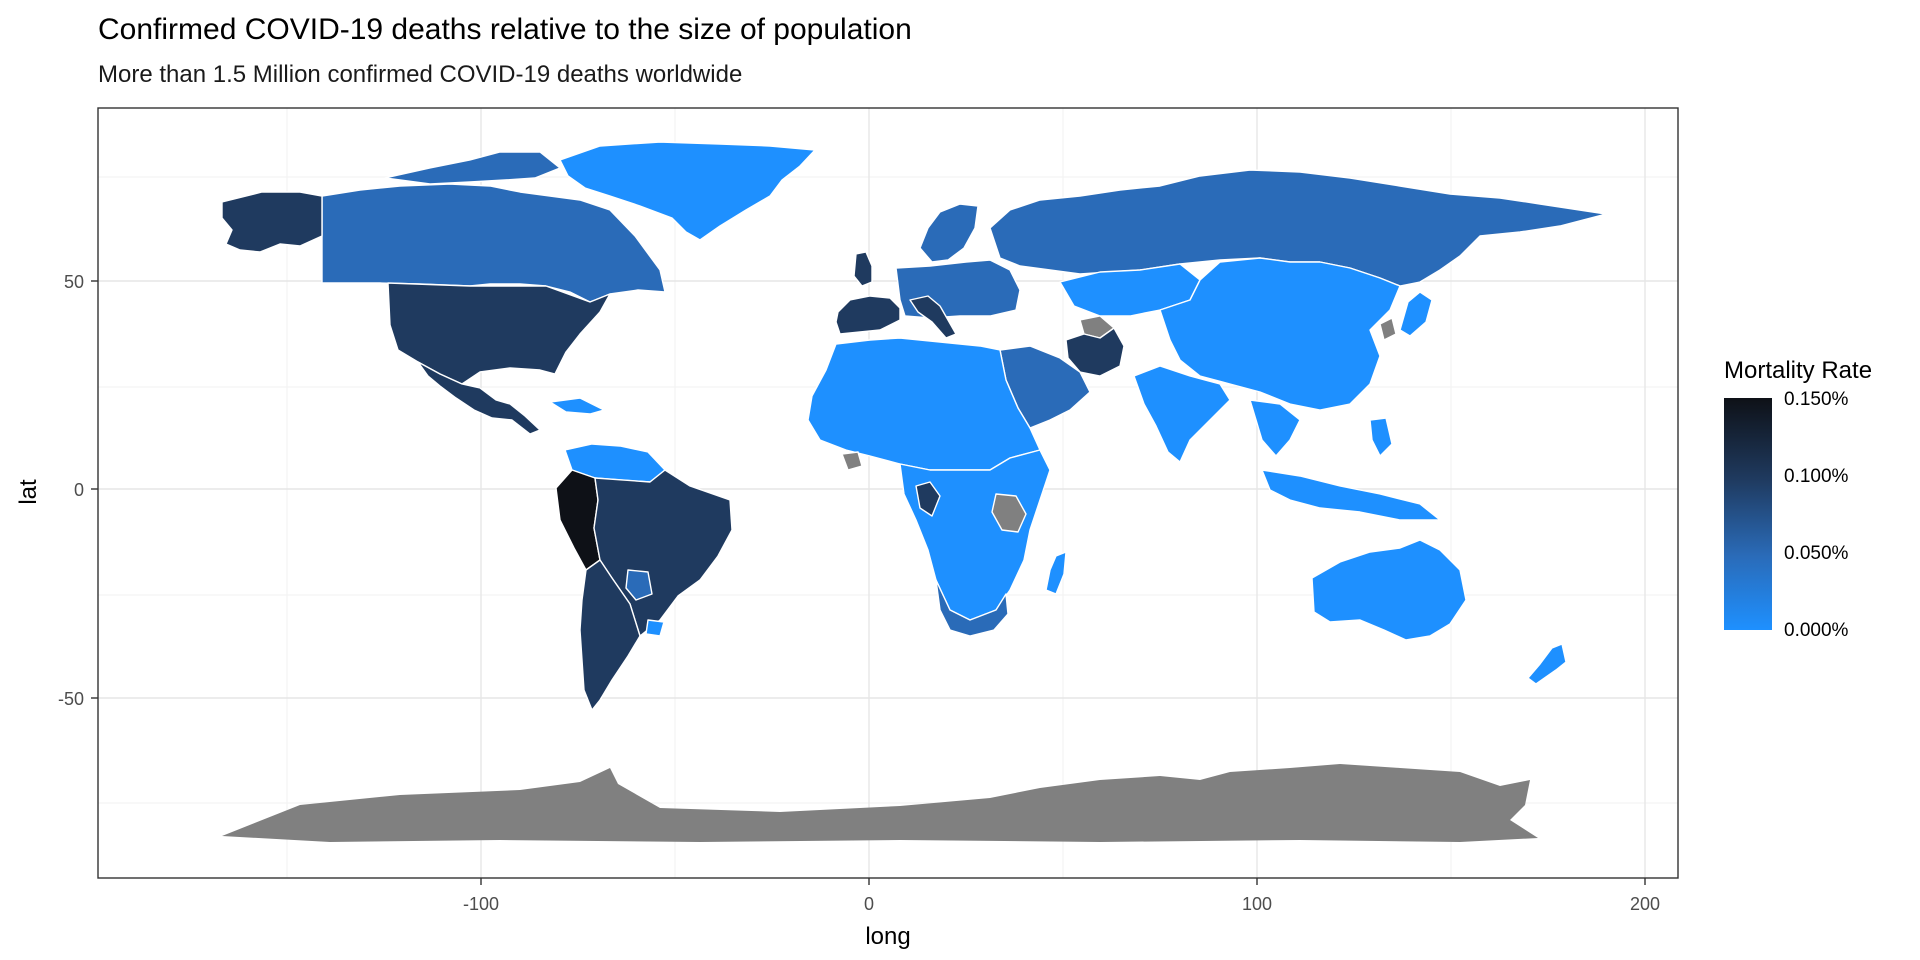 The image size is (1920, 960). Describe the element at coordinates (1381, 437) in the screenshot. I see `philippines-shape` at that location.